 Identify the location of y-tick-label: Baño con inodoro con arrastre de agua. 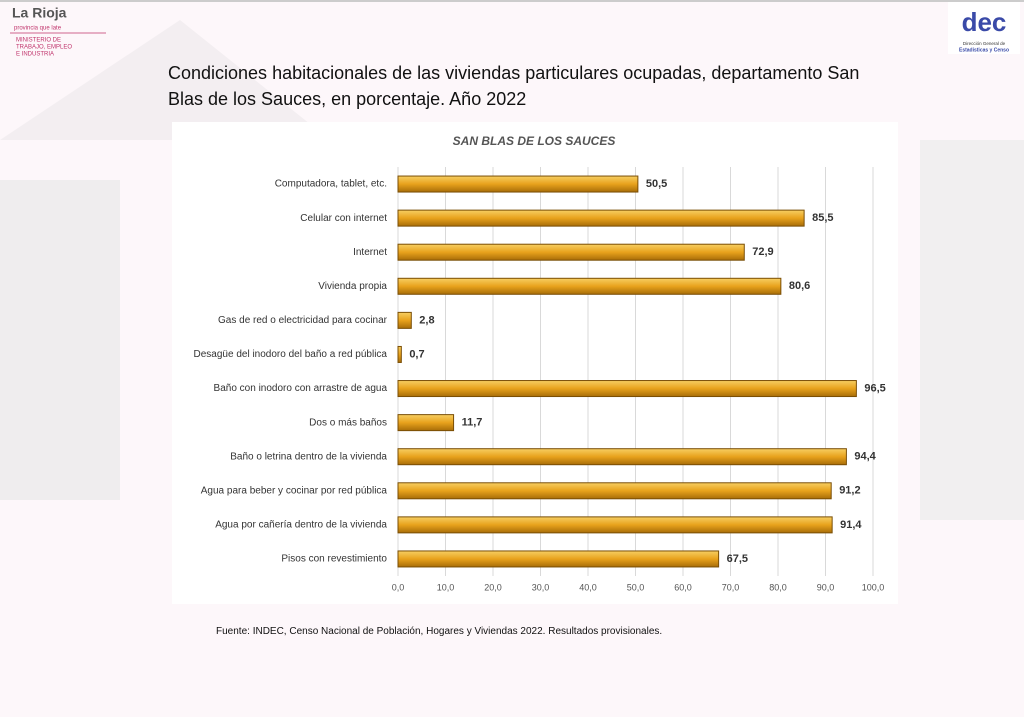
(301, 388).